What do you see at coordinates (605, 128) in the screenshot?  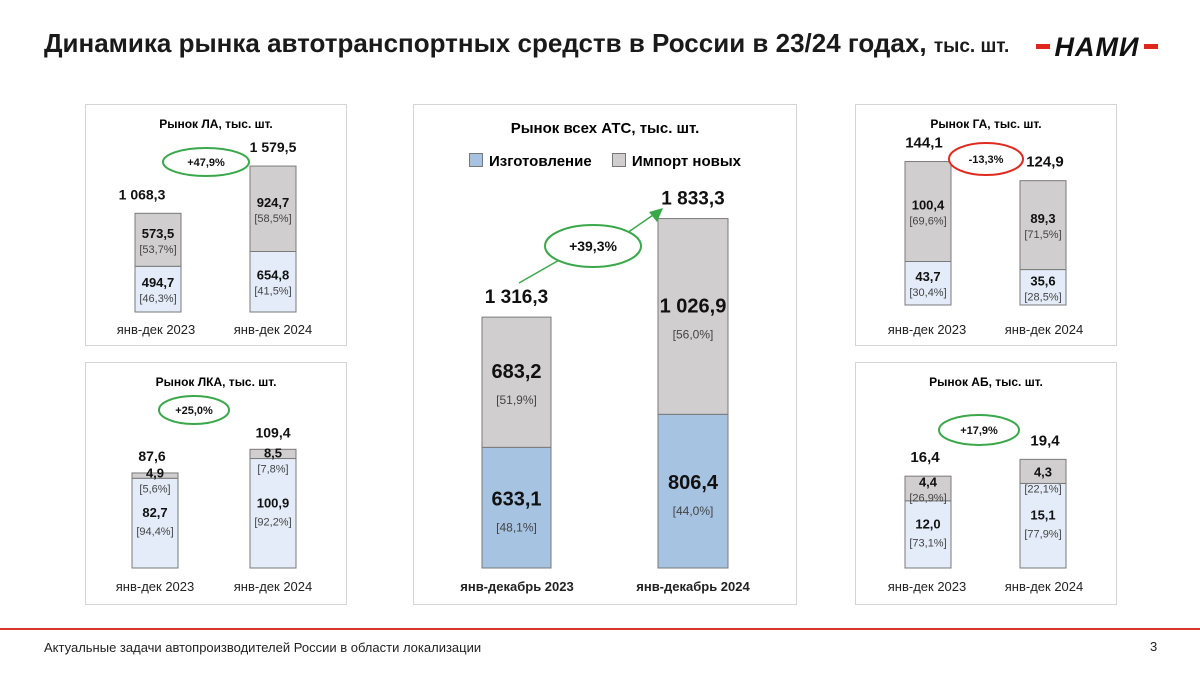 I see `panel-title: Рынок всех АТС, тыс. шт.` at bounding box center [605, 128].